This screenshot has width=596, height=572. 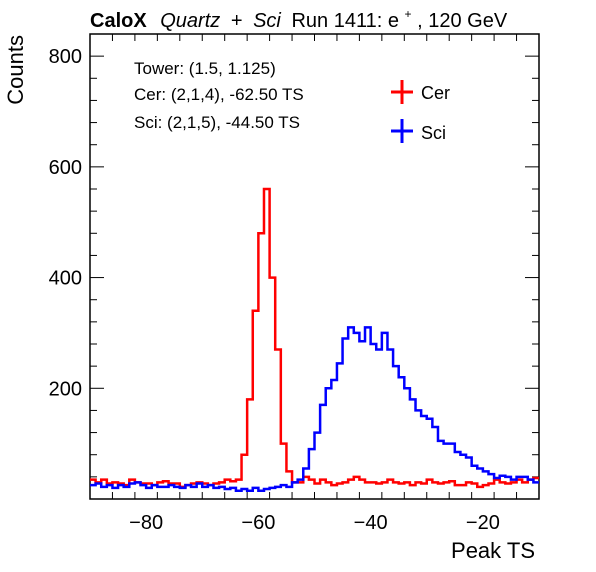 What do you see at coordinates (420, 111) in the screenshot?
I see `legend: Cer Sci` at bounding box center [420, 111].